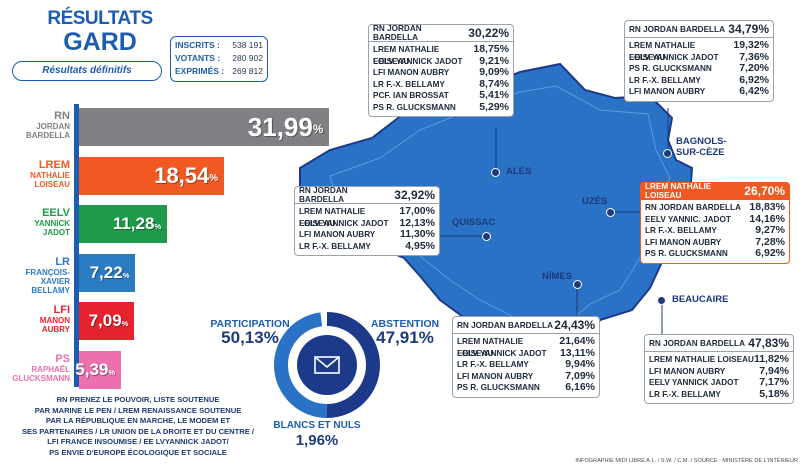  What do you see at coordinates (405, 324) in the screenshot?
I see `abstention-label: ABSTENTION` at bounding box center [405, 324].